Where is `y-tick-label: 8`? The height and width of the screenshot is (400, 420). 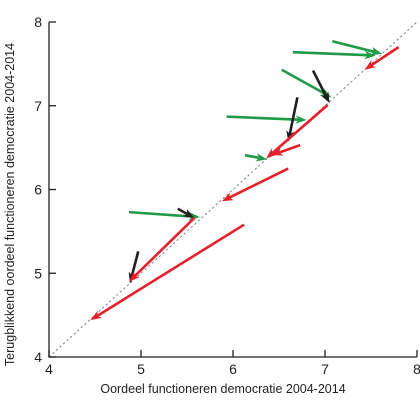 y-tick-label: 8 is located at coordinates (38, 22).